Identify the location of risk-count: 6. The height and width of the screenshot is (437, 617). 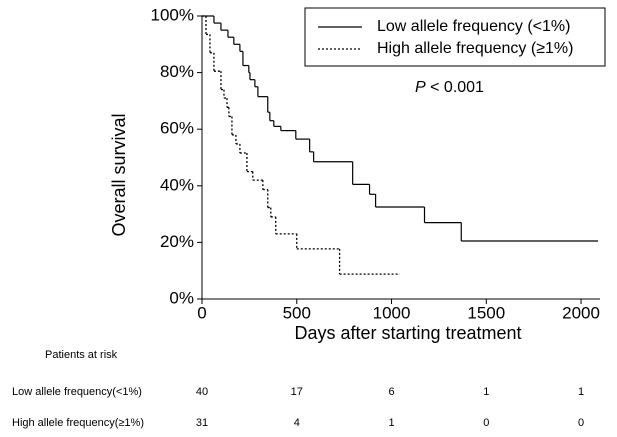
(391, 392).